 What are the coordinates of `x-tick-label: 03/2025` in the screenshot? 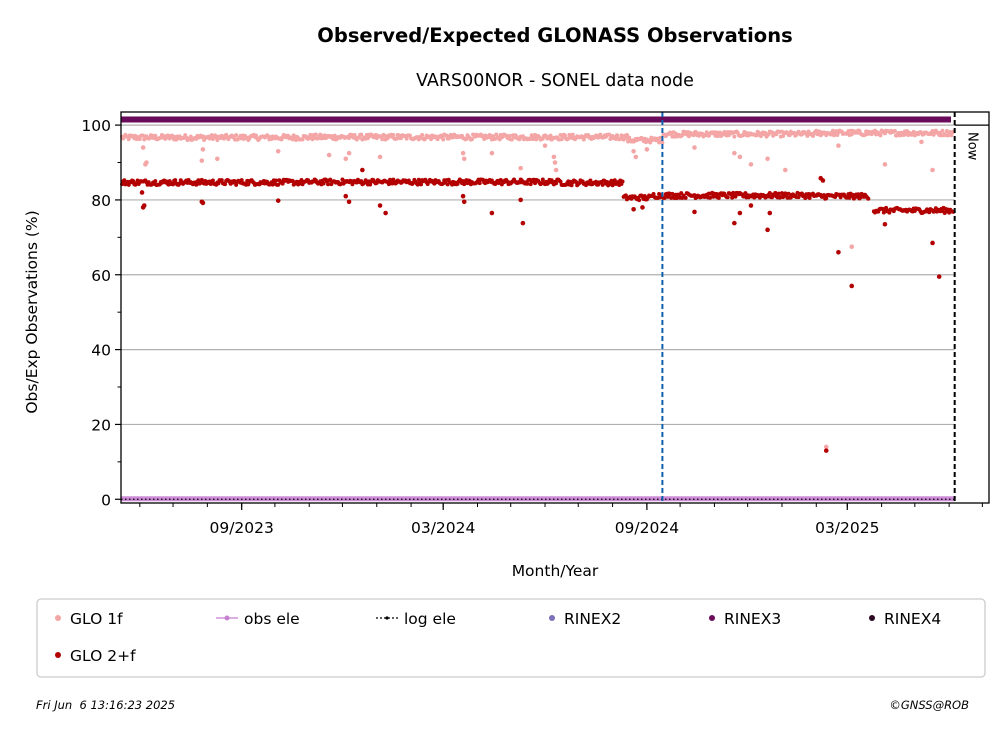 It's located at (847, 528).